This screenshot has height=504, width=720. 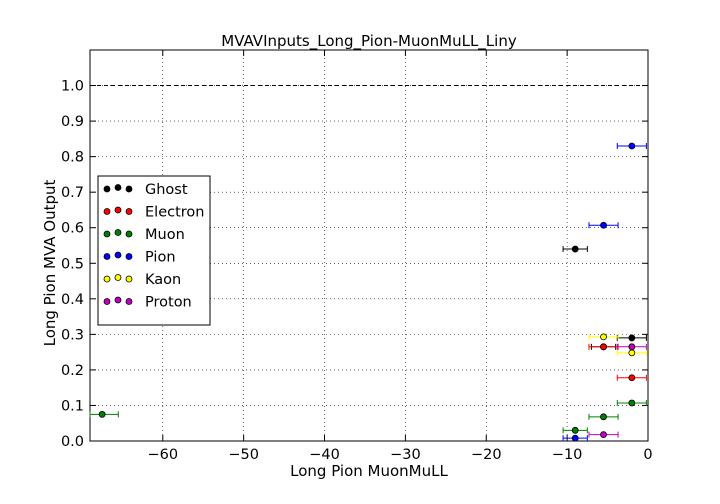 I want to click on series-pion, so click(x=604, y=292).